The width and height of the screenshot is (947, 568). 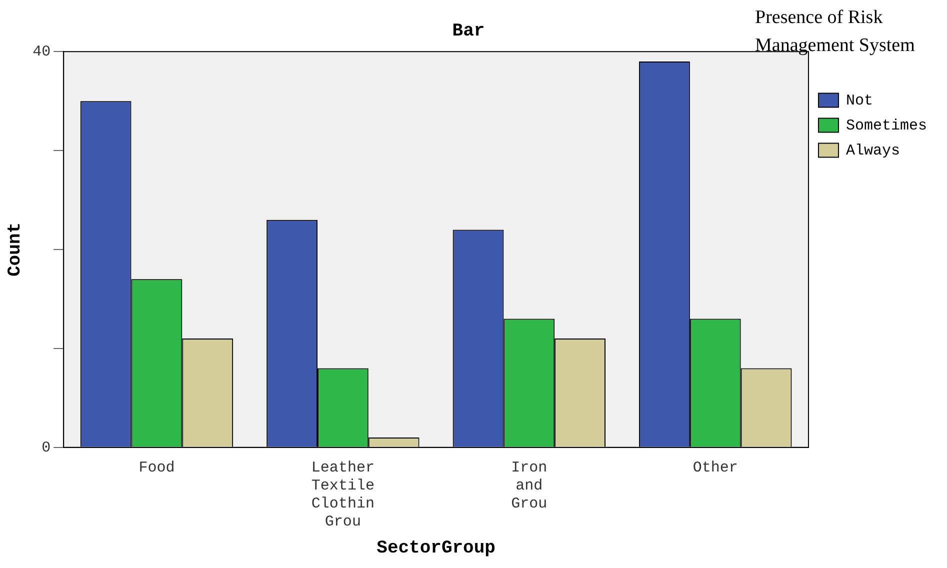 What do you see at coordinates (873, 151) in the screenshot?
I see `legend-label: Always` at bounding box center [873, 151].